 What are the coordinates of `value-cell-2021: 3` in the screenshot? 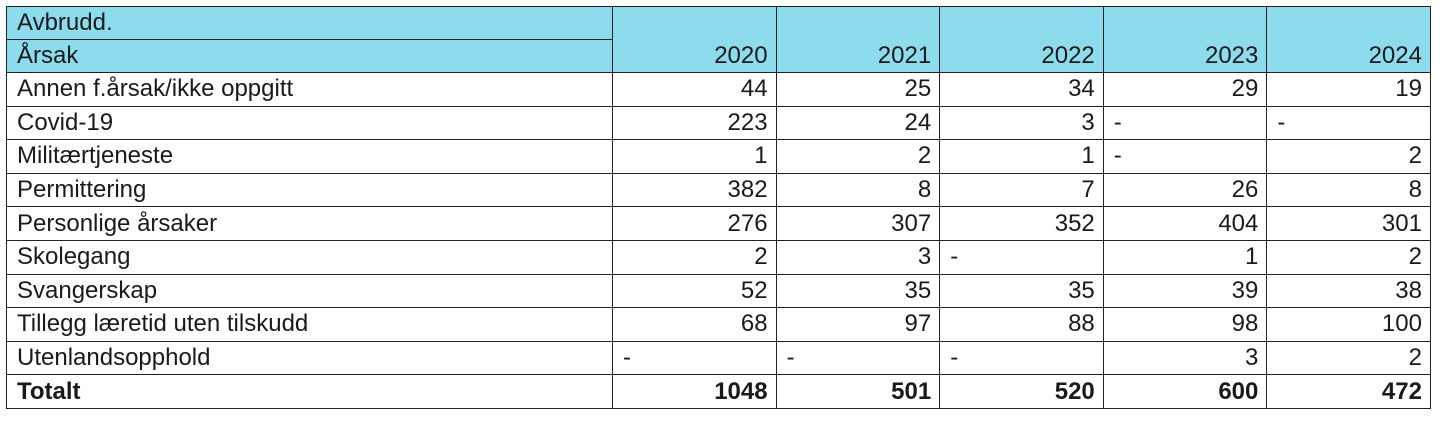 It's located at (858, 257).